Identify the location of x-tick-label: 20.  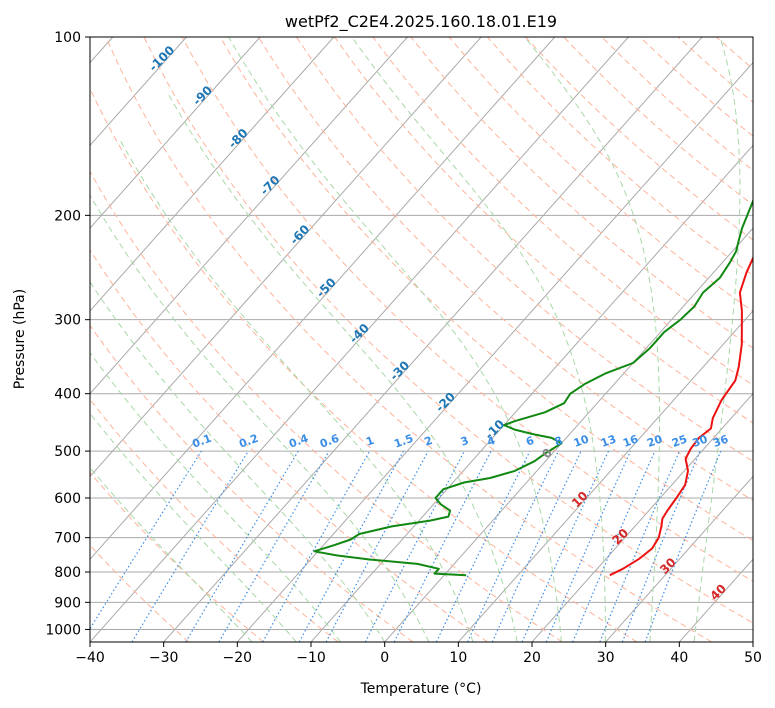
(532, 658).